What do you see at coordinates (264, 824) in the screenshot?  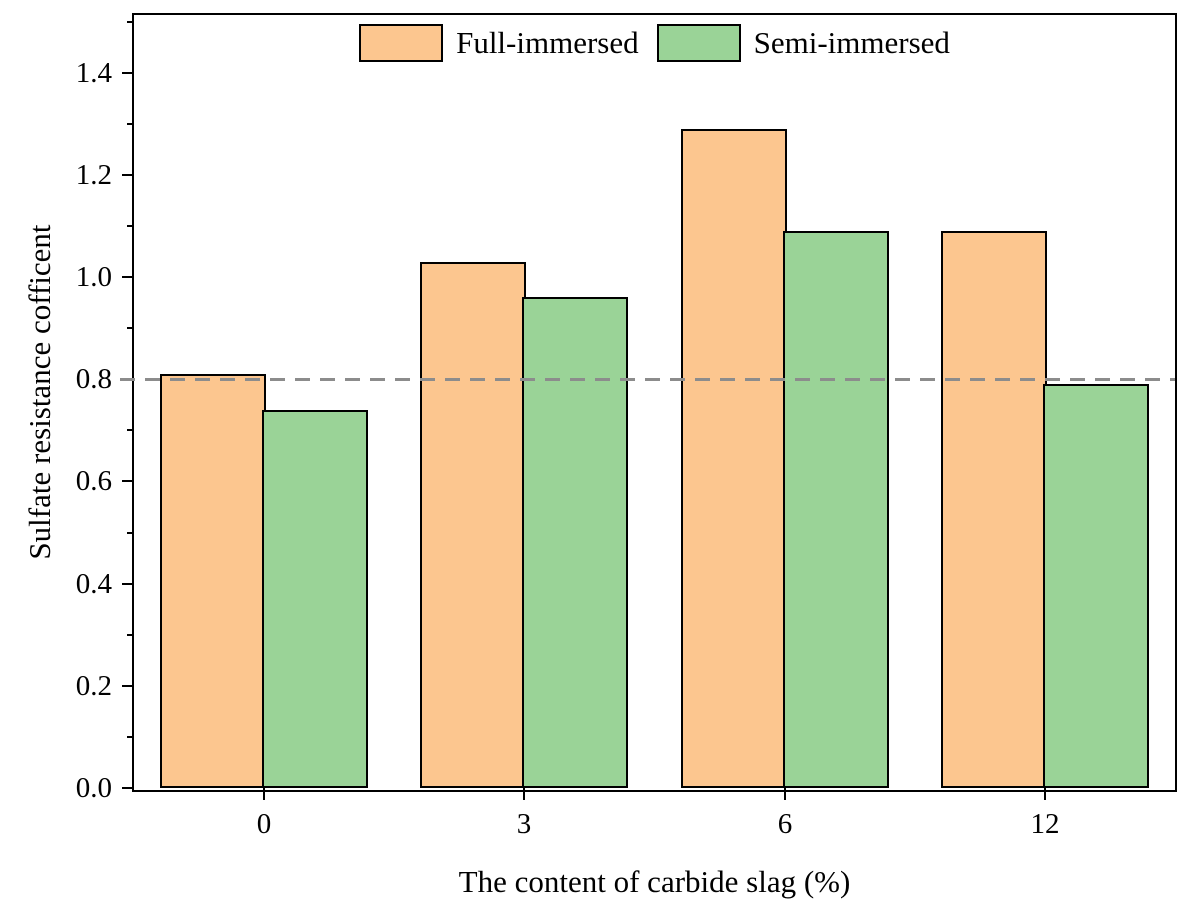 I see `x-axis-tick-label: 0` at bounding box center [264, 824].